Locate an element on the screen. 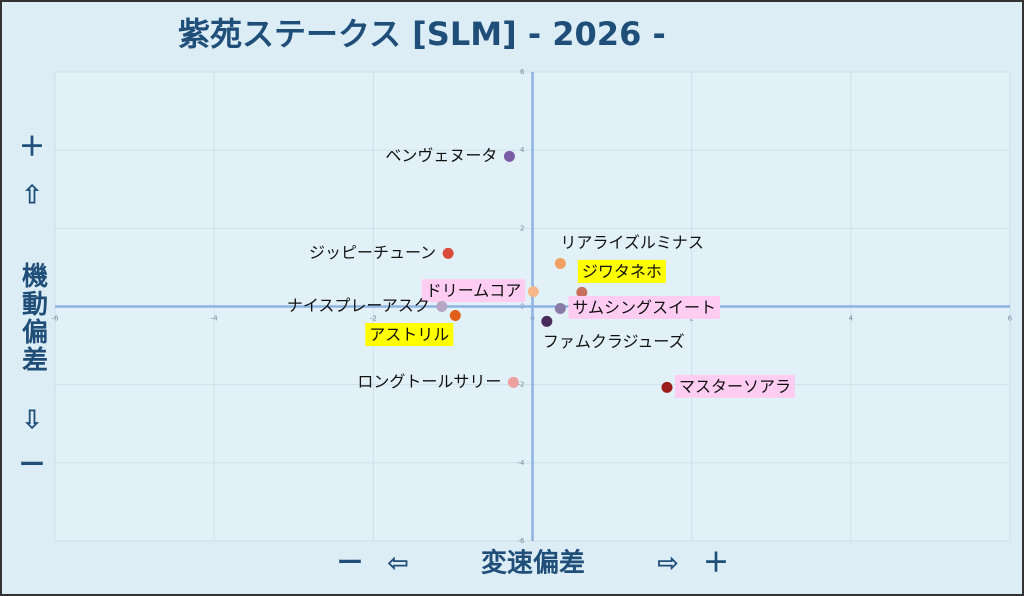 Image resolution: width=1024 pixels, height=596 pixels. x-tick-label: 4 is located at coordinates (851, 319).